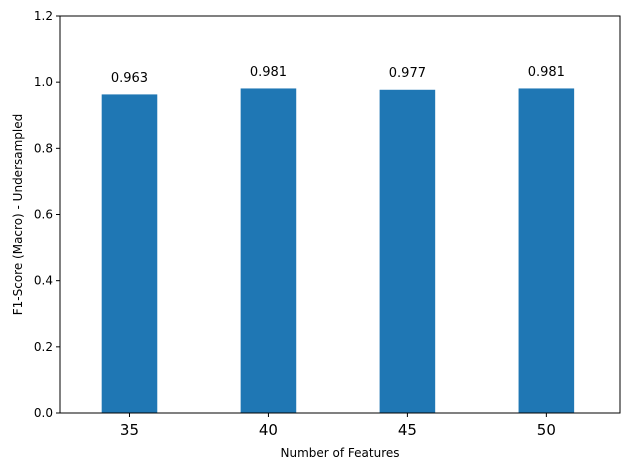 The height and width of the screenshot is (470, 630). I want to click on y-tick-label: 1.2, so click(43, 16).